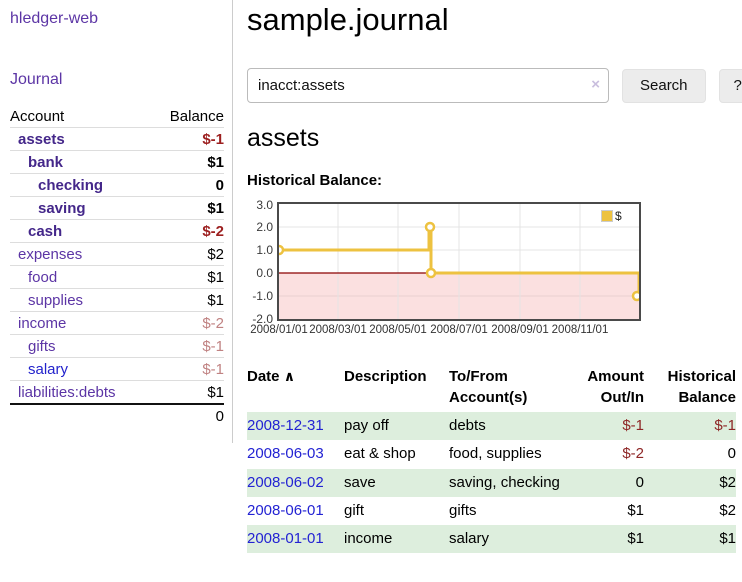  Describe the element at coordinates (511, 539) in the screenshot. I see `txn-accounts: salary` at that location.